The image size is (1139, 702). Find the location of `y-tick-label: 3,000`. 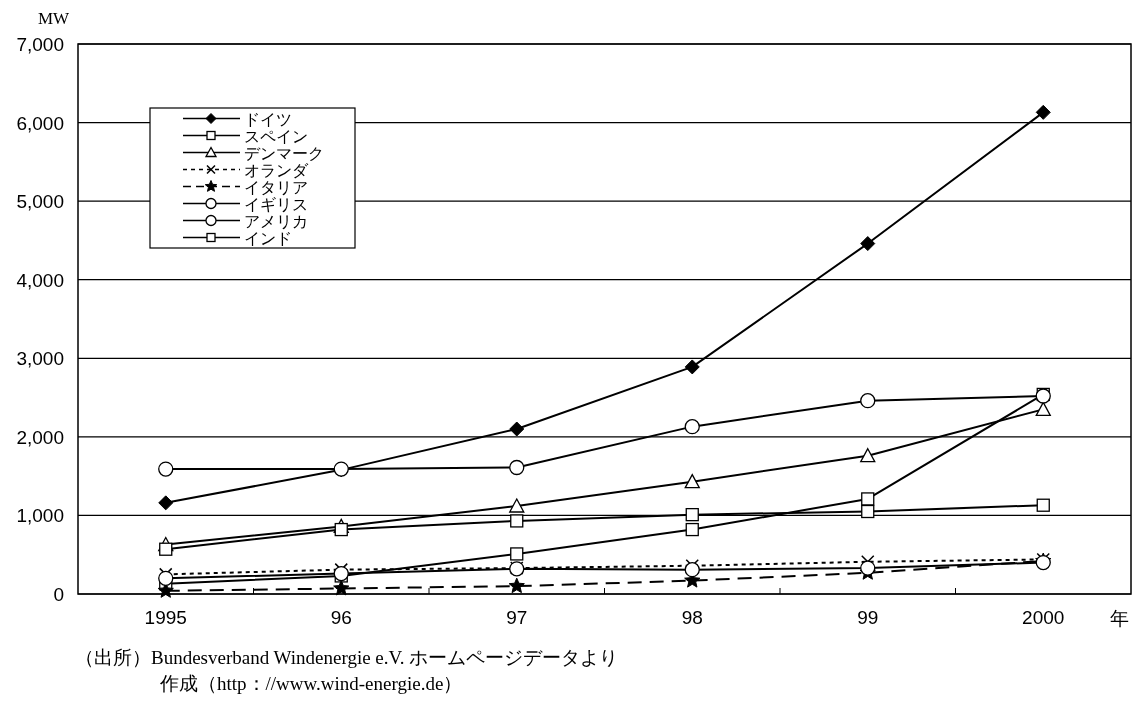

y-tick-label: 3,000 is located at coordinates (40, 359).